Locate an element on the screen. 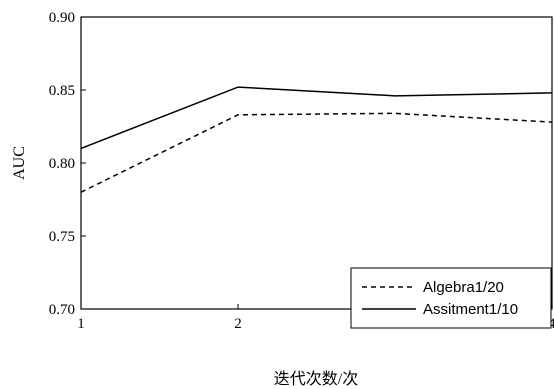 This screenshot has height=389, width=554. x-tick-label: 2 is located at coordinates (238, 324).